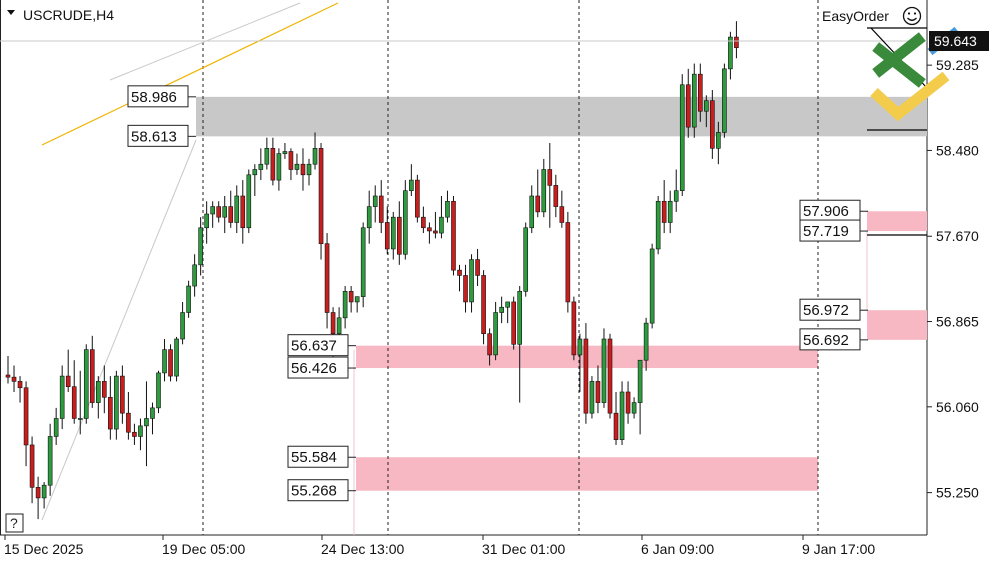 The width and height of the screenshot is (1000, 562). What do you see at coordinates (119, 330) in the screenshot?
I see `trendline-gray-diagonal` at bounding box center [119, 330].